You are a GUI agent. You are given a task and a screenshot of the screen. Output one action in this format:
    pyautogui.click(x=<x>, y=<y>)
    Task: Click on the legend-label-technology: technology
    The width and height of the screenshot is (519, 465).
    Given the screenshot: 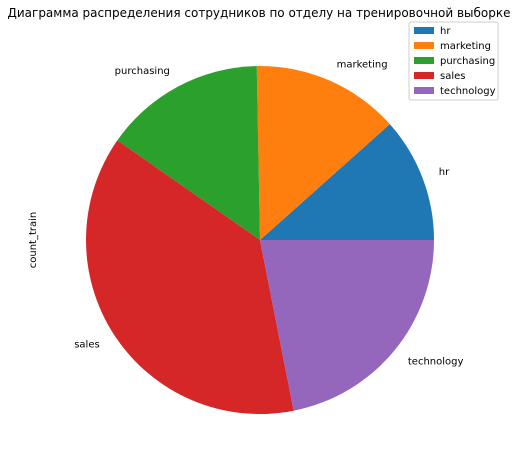 What is the action you would take?
    pyautogui.click(x=468, y=91)
    